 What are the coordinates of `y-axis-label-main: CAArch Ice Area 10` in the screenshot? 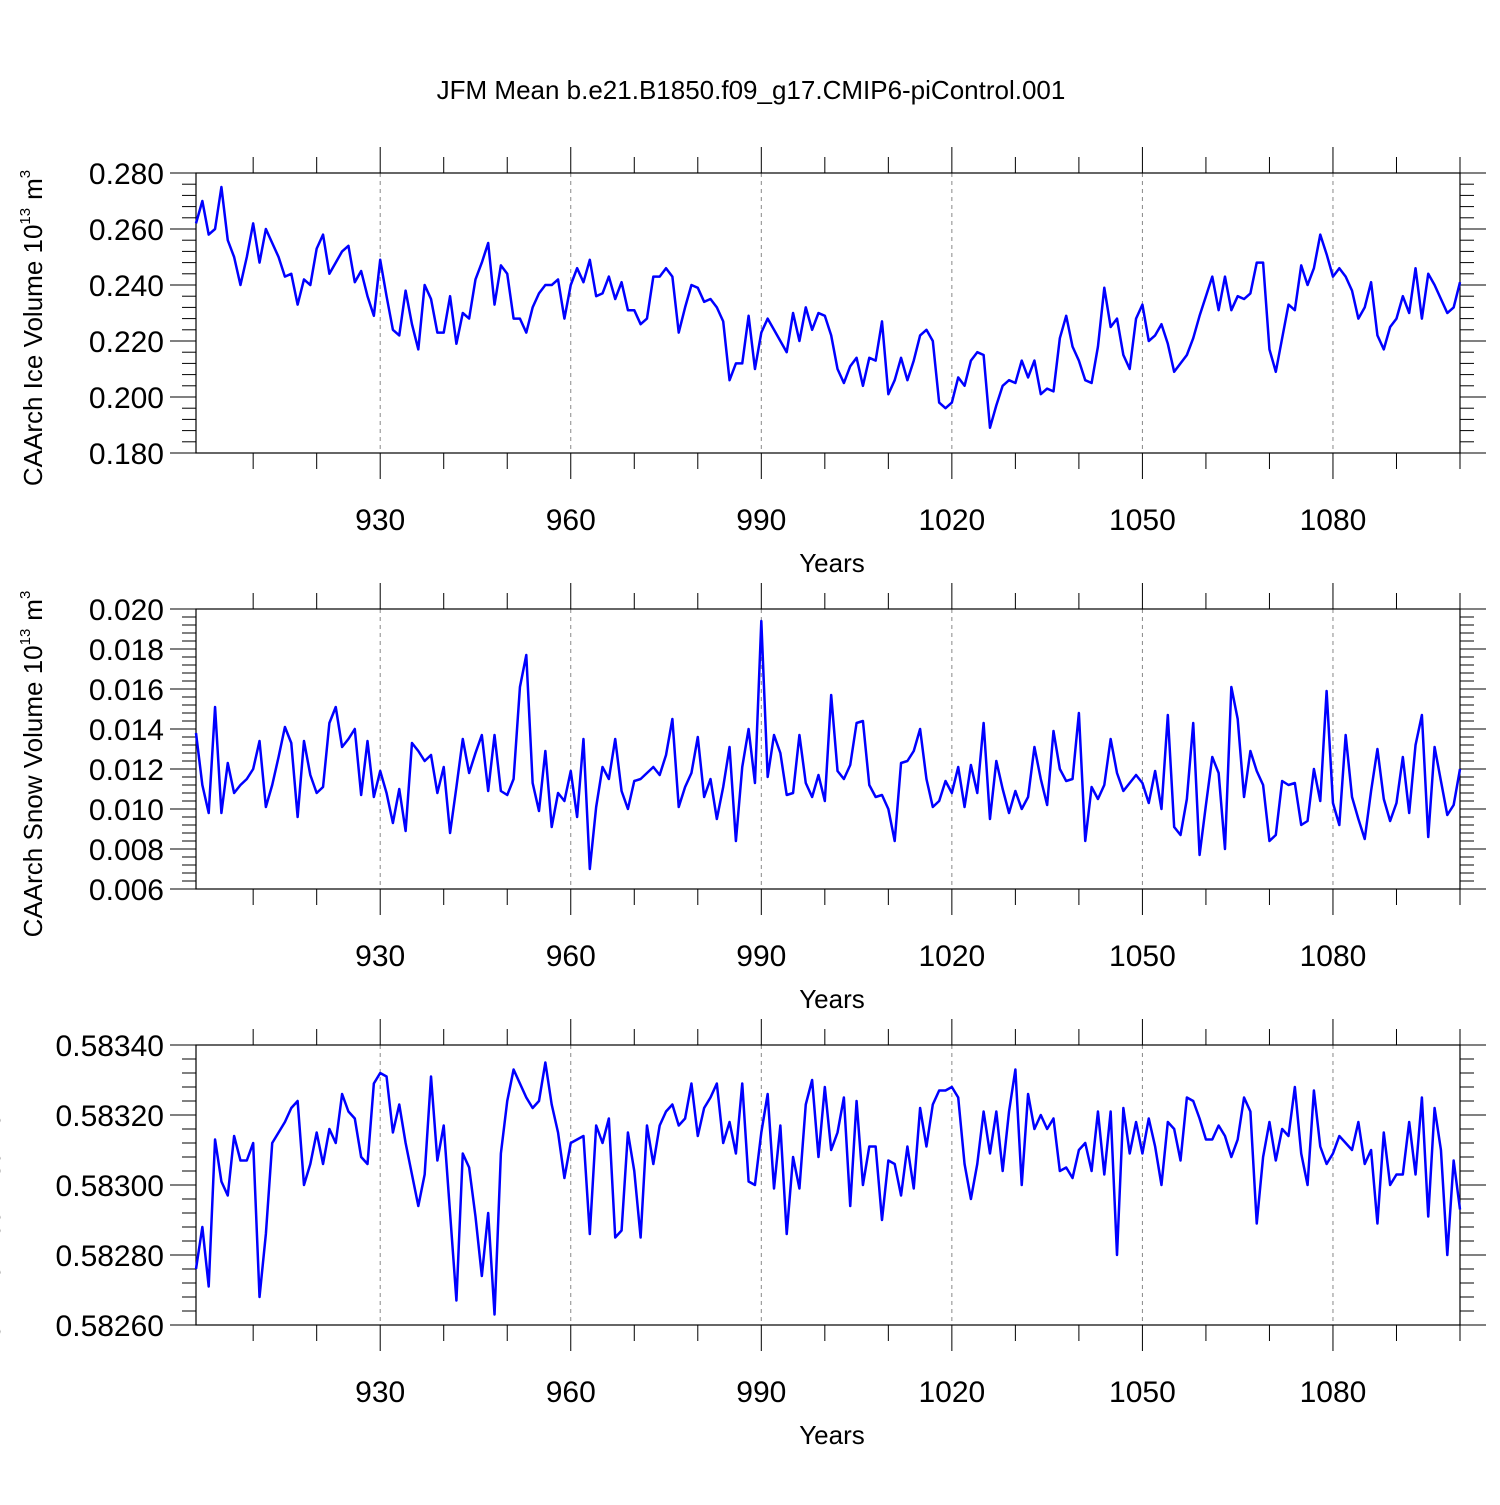 It's located at (3, 1227).